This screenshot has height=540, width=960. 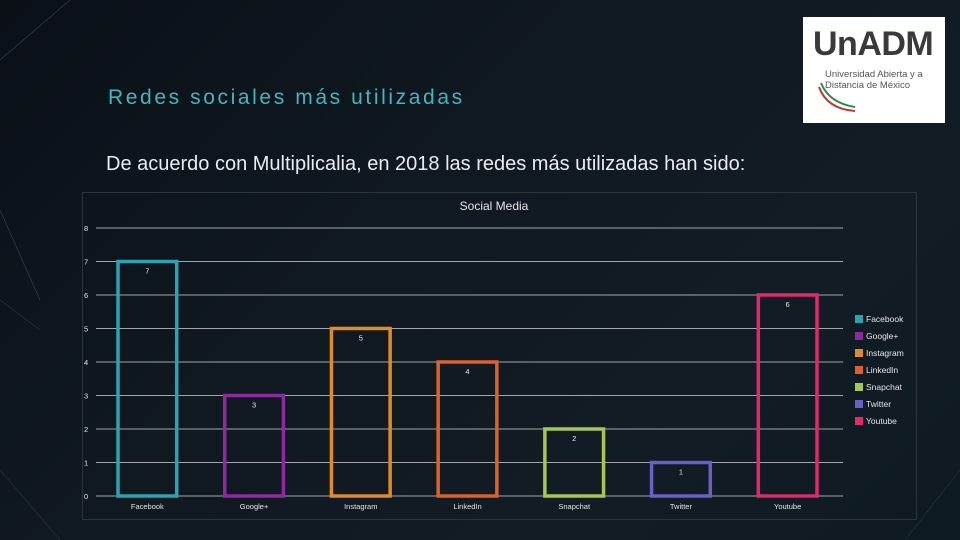 What do you see at coordinates (873, 44) in the screenshot?
I see `logo-title: UnADM` at bounding box center [873, 44].